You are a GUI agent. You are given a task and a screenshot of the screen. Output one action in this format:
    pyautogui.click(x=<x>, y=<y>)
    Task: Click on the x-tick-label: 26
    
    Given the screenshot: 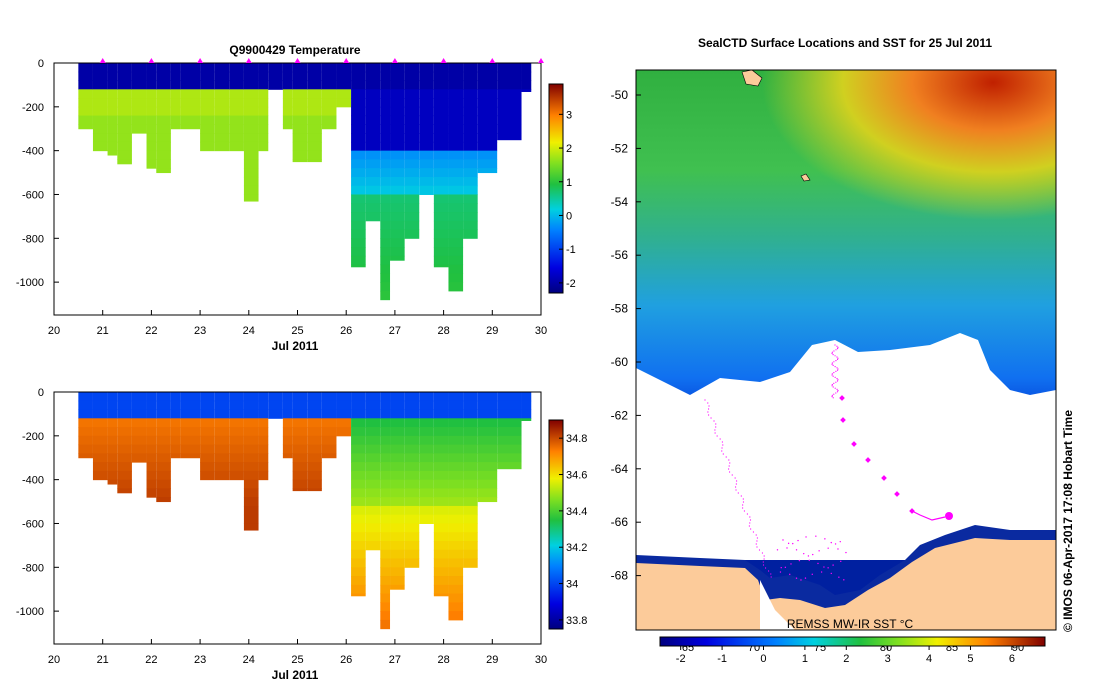 What is the action you would take?
    pyautogui.click(x=346, y=331)
    